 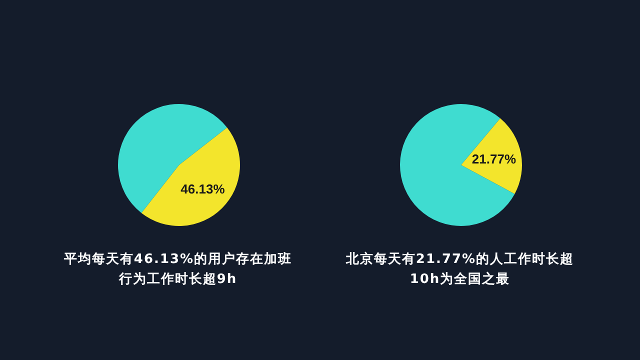 What do you see at coordinates (494, 159) in the screenshot?
I see `data-label: 21.77%` at bounding box center [494, 159].